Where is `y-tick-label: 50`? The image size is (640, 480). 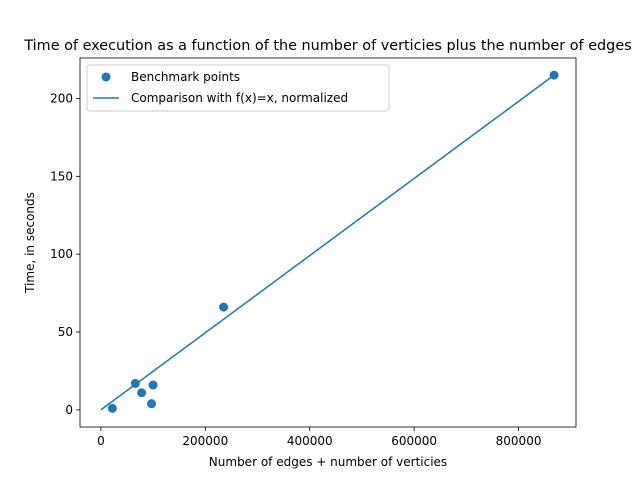
y-tick-label: 50 is located at coordinates (65, 332).